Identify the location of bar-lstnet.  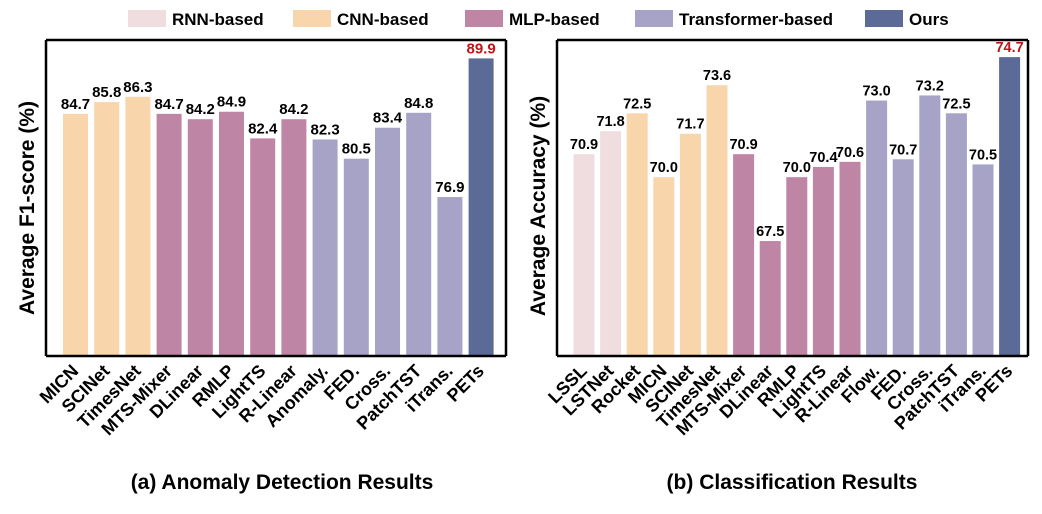
(611, 243).